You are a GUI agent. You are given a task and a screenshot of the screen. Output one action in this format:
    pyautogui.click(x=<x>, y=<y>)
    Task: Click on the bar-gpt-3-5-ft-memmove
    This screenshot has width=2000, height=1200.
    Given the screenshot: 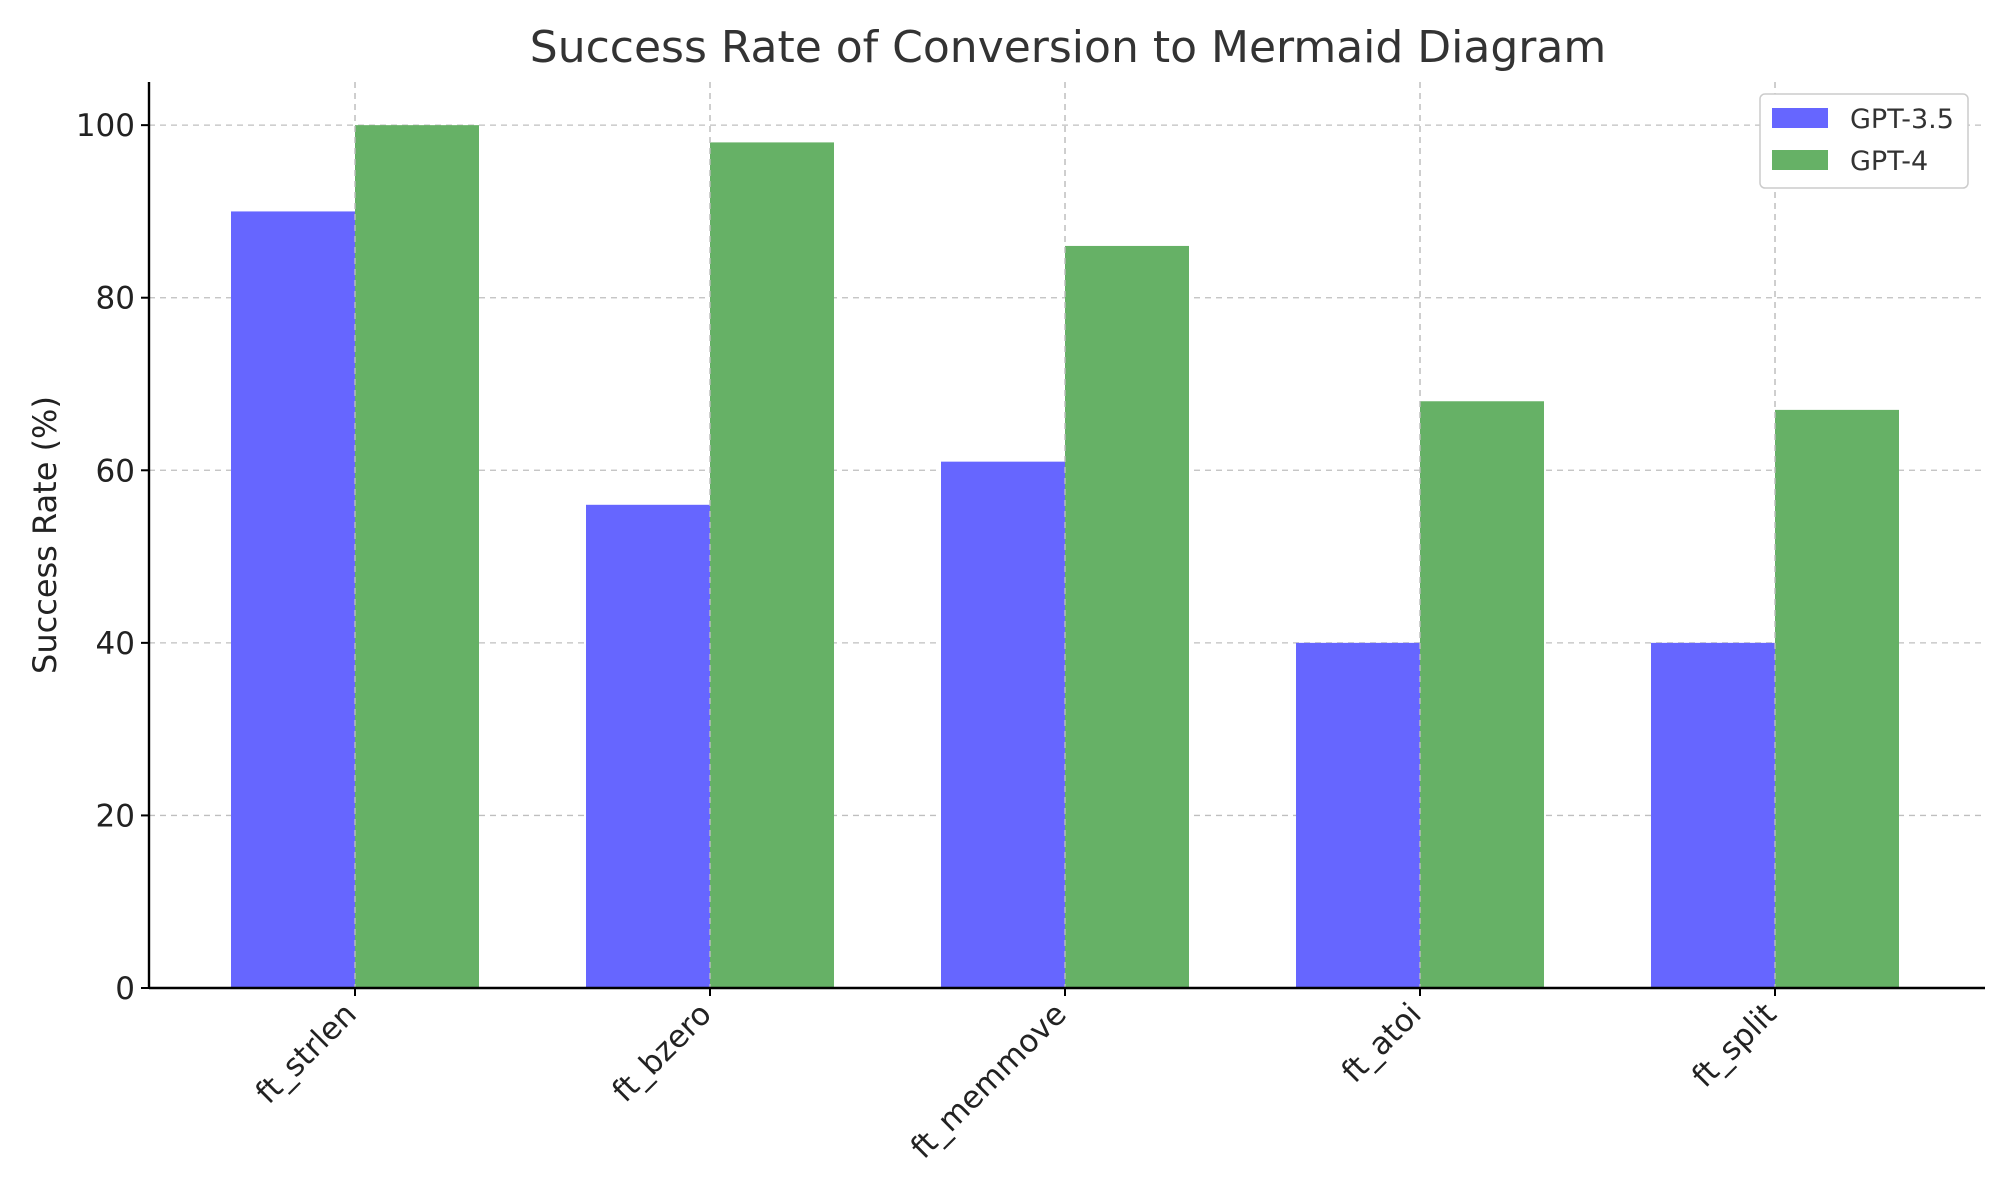 What is the action you would take?
    pyautogui.click(x=1003, y=725)
    